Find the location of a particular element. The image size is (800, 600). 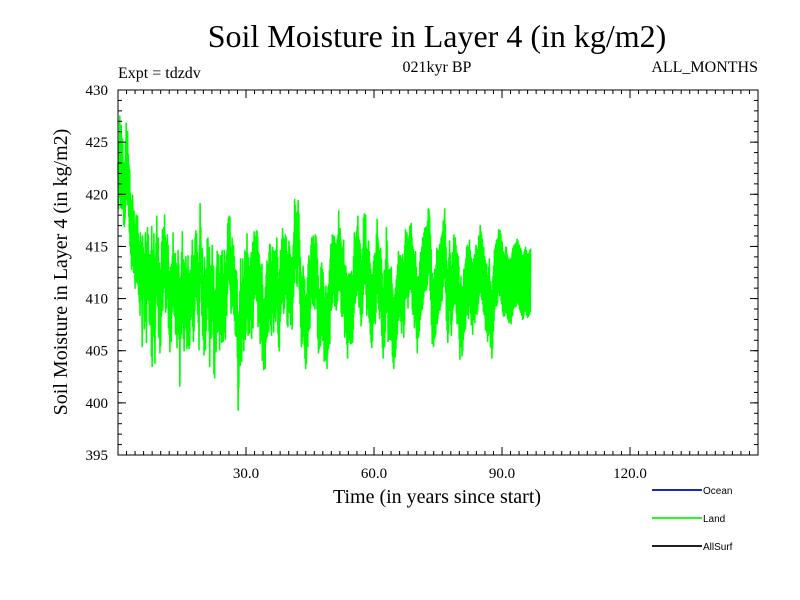

y-tick-label: 405 is located at coordinates (97, 352).